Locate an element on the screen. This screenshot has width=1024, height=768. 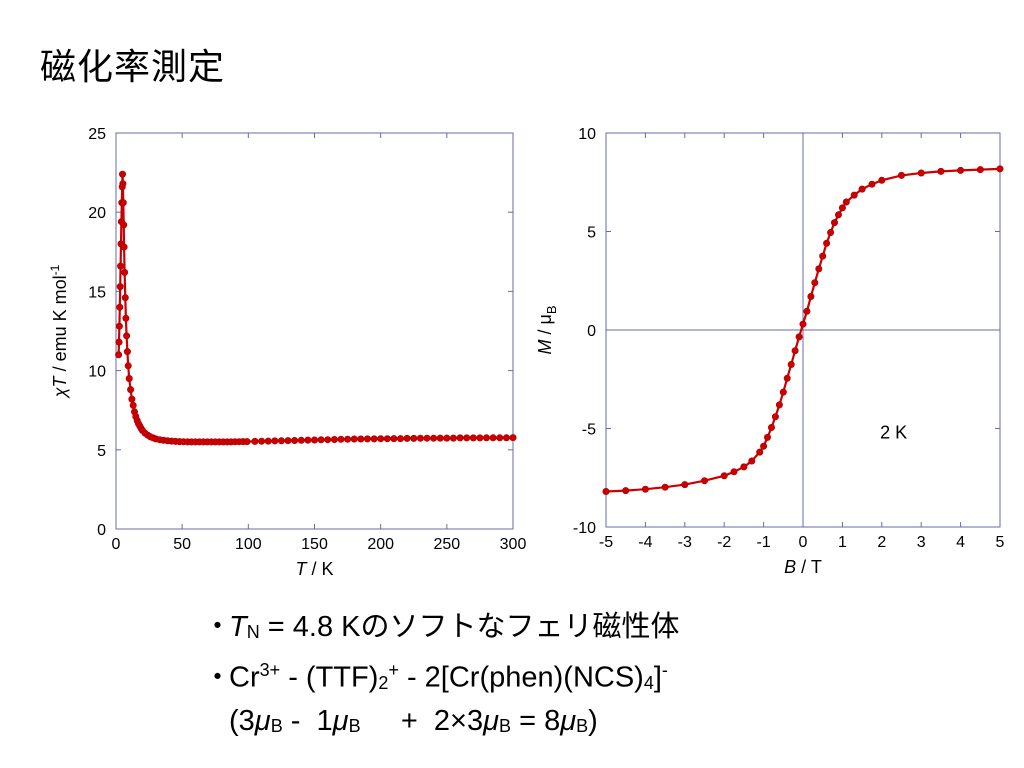
y-axis-label-prefix: χ is located at coordinates (60, 392).